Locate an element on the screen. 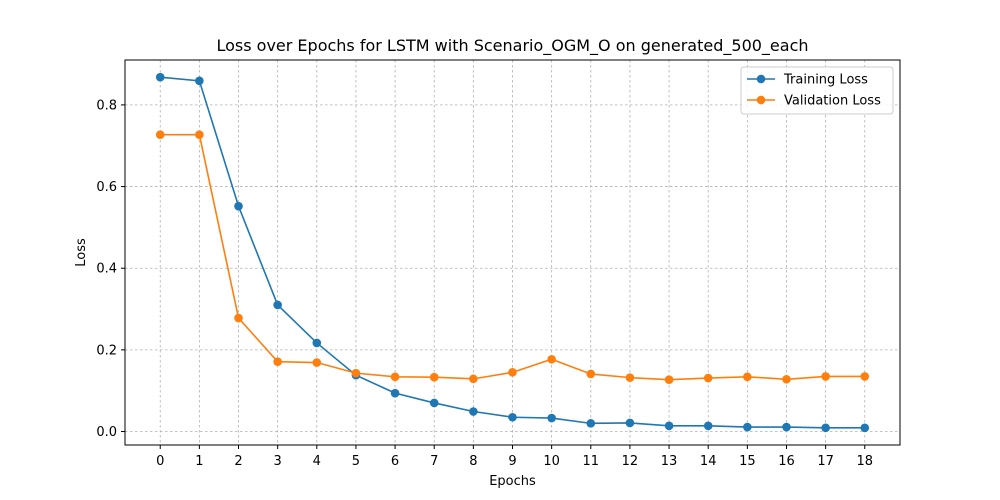  x-axis: 0 1 2 3 4 5 6 7 8 9 10 11 12 13 14 15 16 17 18 is located at coordinates (514, 457).